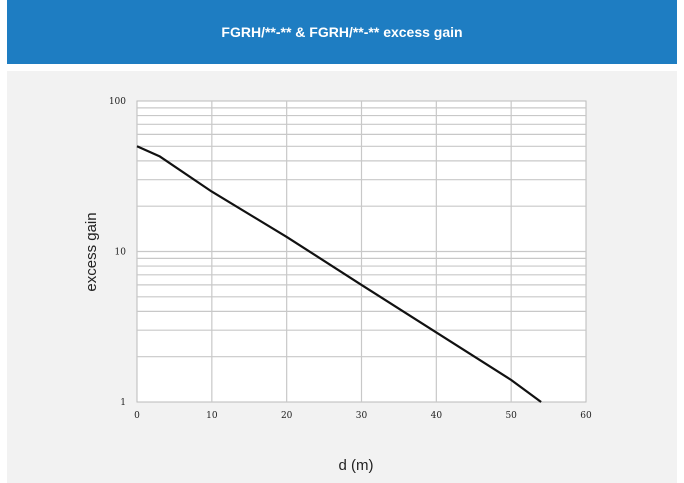  I want to click on chart-title-bar: FGRH/**-** & FGRH/**-** excess gain, so click(342, 32).